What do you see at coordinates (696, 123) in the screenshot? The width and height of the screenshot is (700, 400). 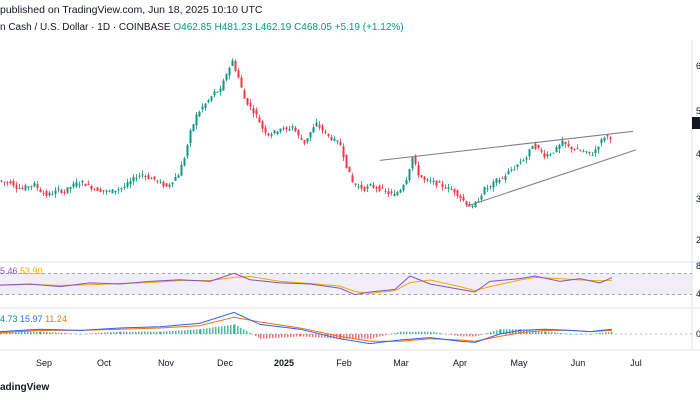 I see `last-price-tag` at bounding box center [696, 123].